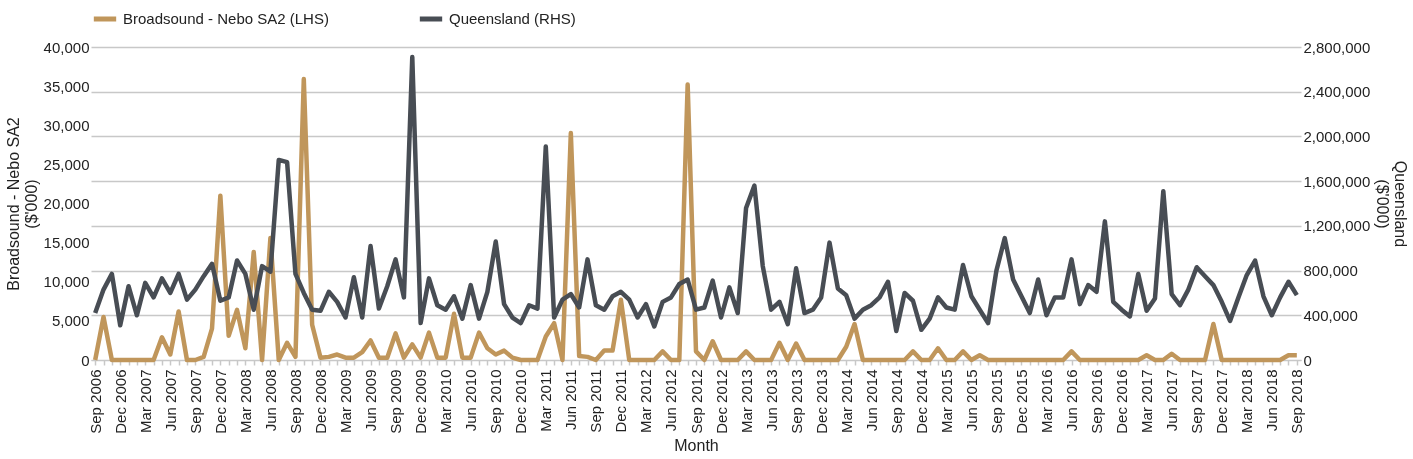  I want to click on x-tick-label: Jun 2008, so click(270, 400).